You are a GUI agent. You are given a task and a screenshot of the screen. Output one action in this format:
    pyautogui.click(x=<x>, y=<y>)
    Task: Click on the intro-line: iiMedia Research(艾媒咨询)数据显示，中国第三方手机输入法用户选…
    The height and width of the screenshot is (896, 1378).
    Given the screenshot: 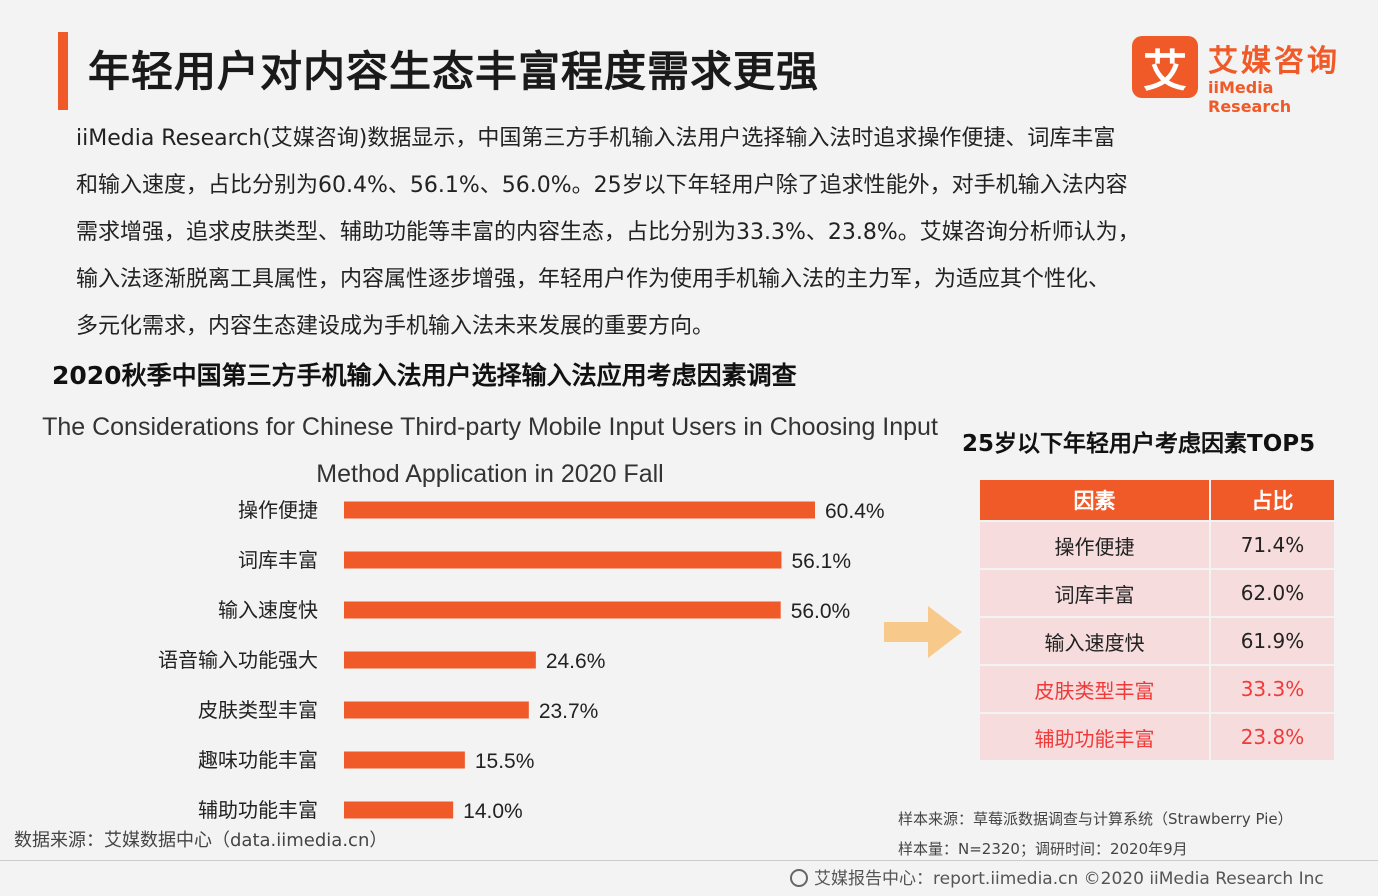 What is the action you would take?
    pyautogui.click(x=596, y=138)
    